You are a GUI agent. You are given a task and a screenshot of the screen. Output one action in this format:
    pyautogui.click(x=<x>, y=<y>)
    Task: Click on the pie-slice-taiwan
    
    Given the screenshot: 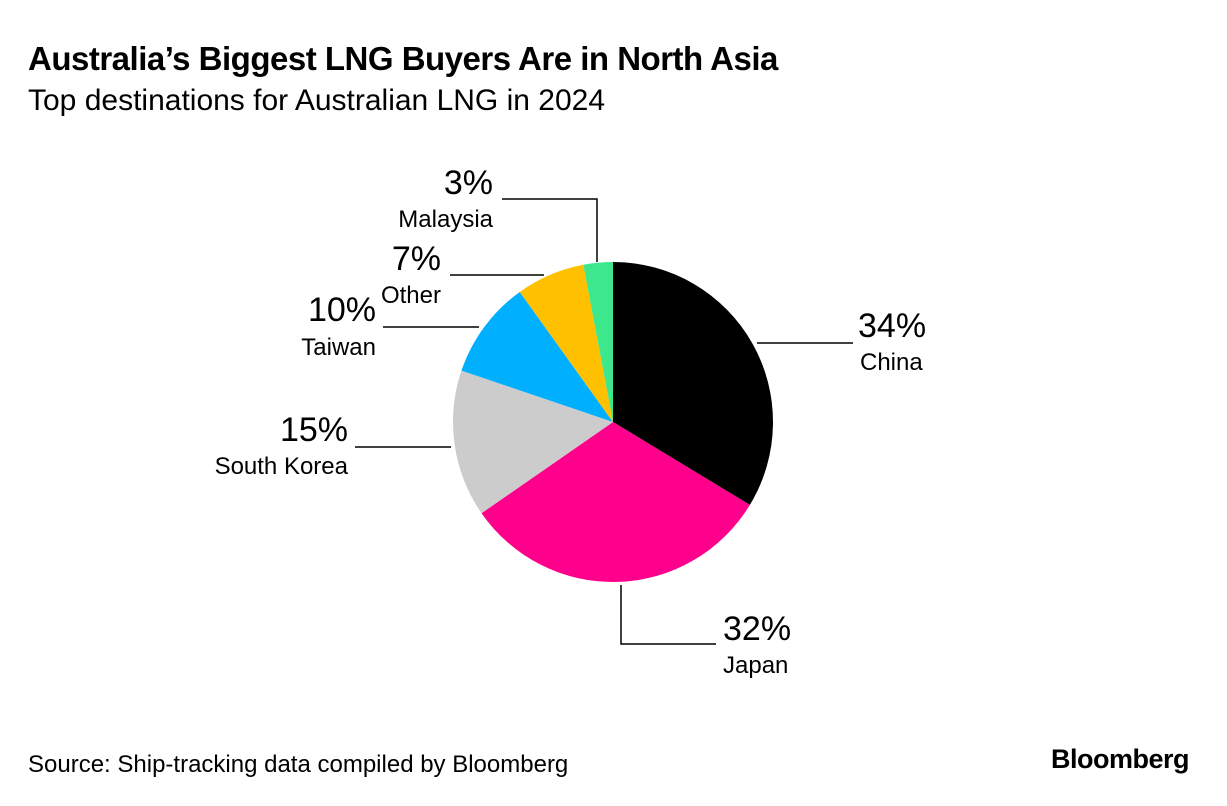 What is the action you would take?
    pyautogui.click(x=537, y=356)
    